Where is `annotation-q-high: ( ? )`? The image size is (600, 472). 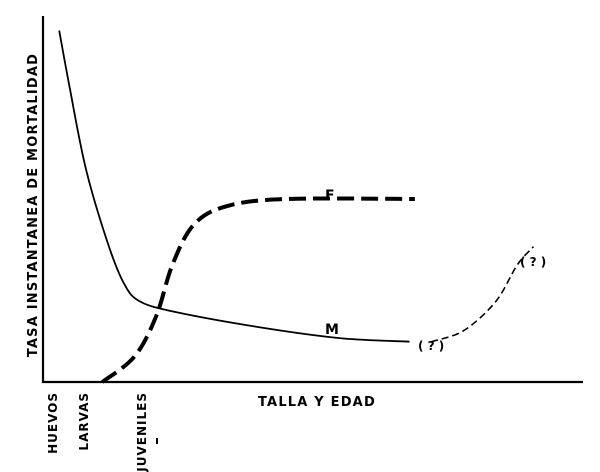 annotation-q-high: ( ? ) is located at coordinates (533, 262).